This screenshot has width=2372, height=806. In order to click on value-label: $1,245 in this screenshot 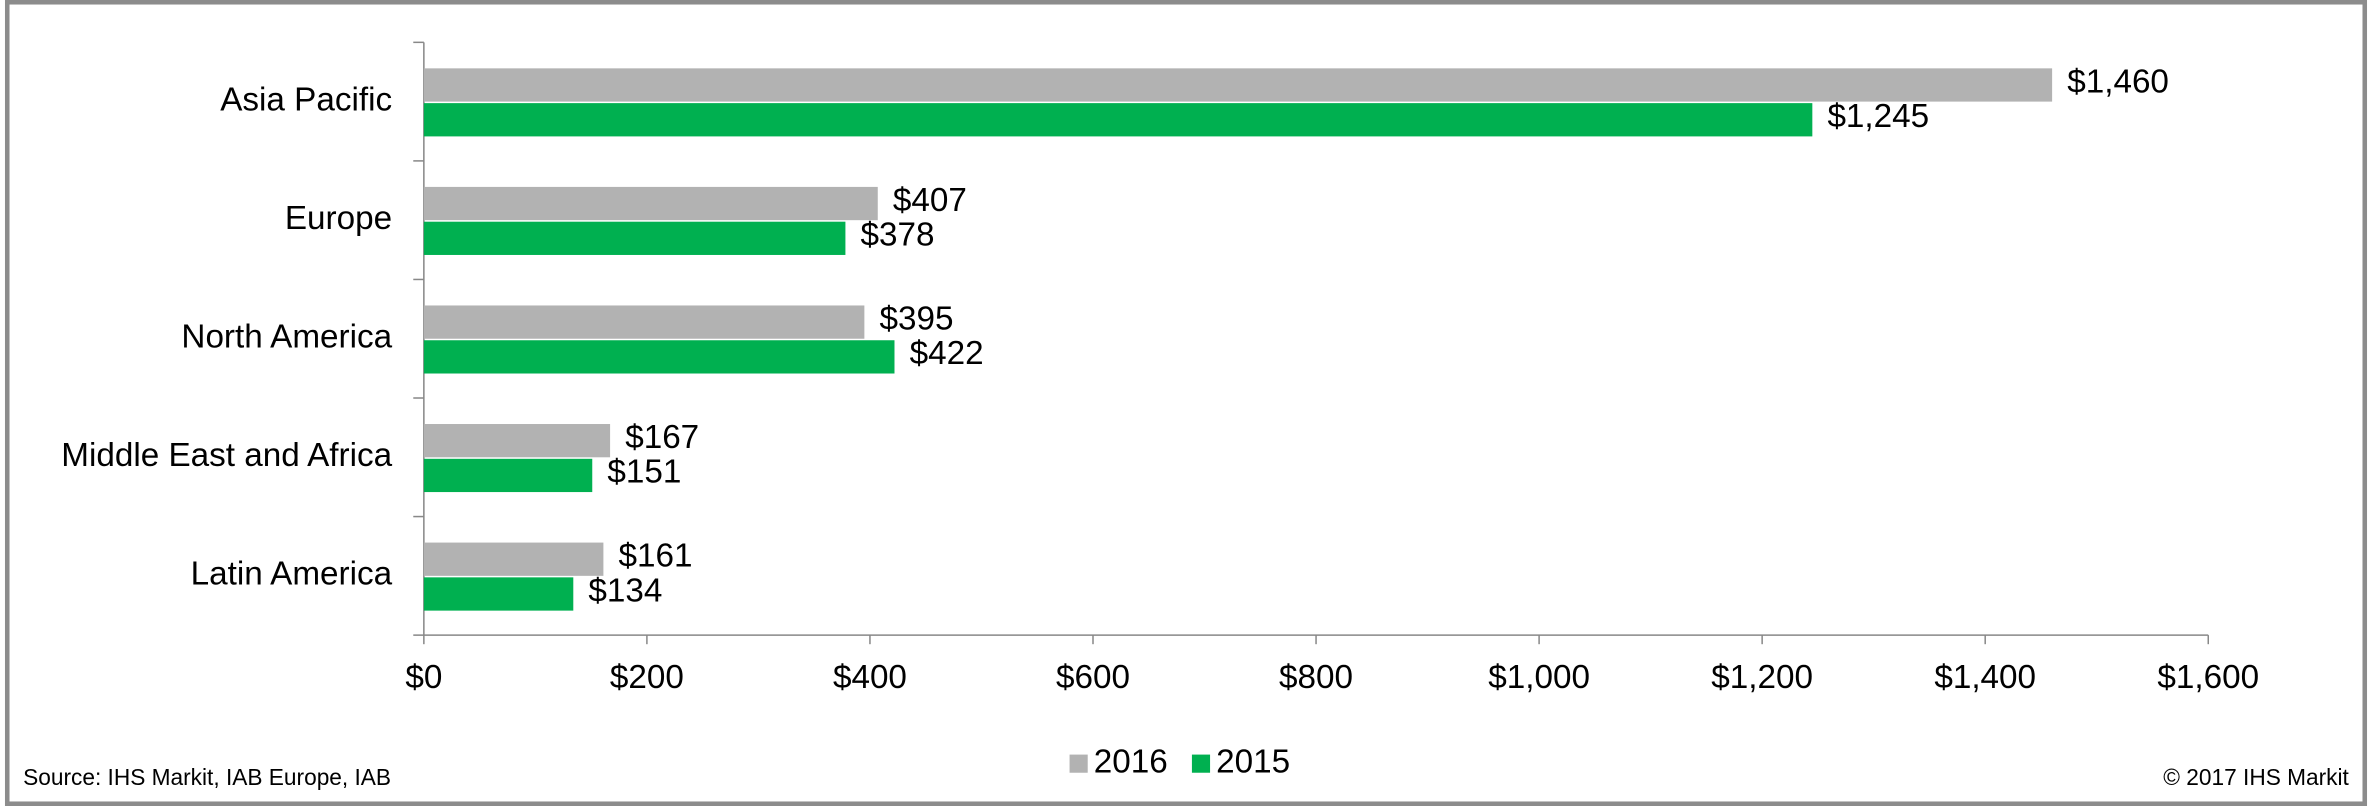, I will do `click(1878, 116)`.